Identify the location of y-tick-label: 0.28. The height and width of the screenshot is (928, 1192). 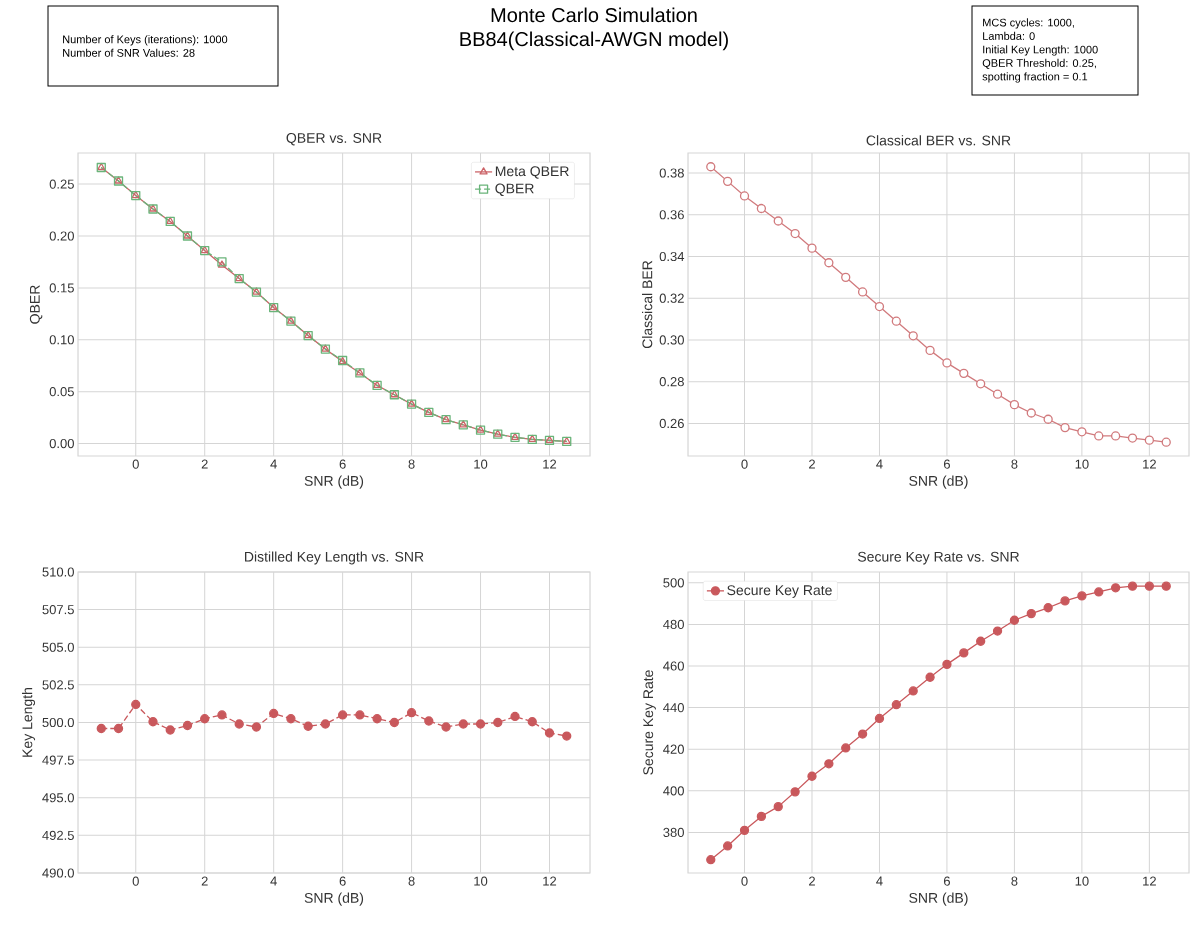
(671, 382).